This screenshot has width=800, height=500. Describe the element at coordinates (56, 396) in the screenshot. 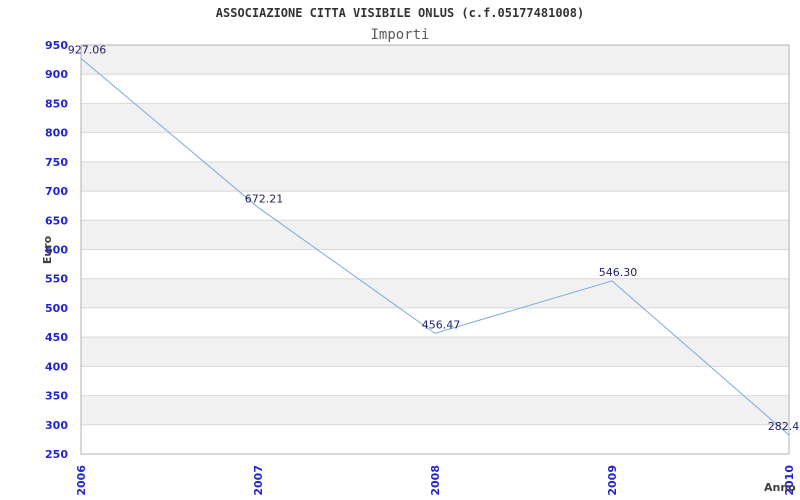

I see `y-tick-label: 350` at that location.